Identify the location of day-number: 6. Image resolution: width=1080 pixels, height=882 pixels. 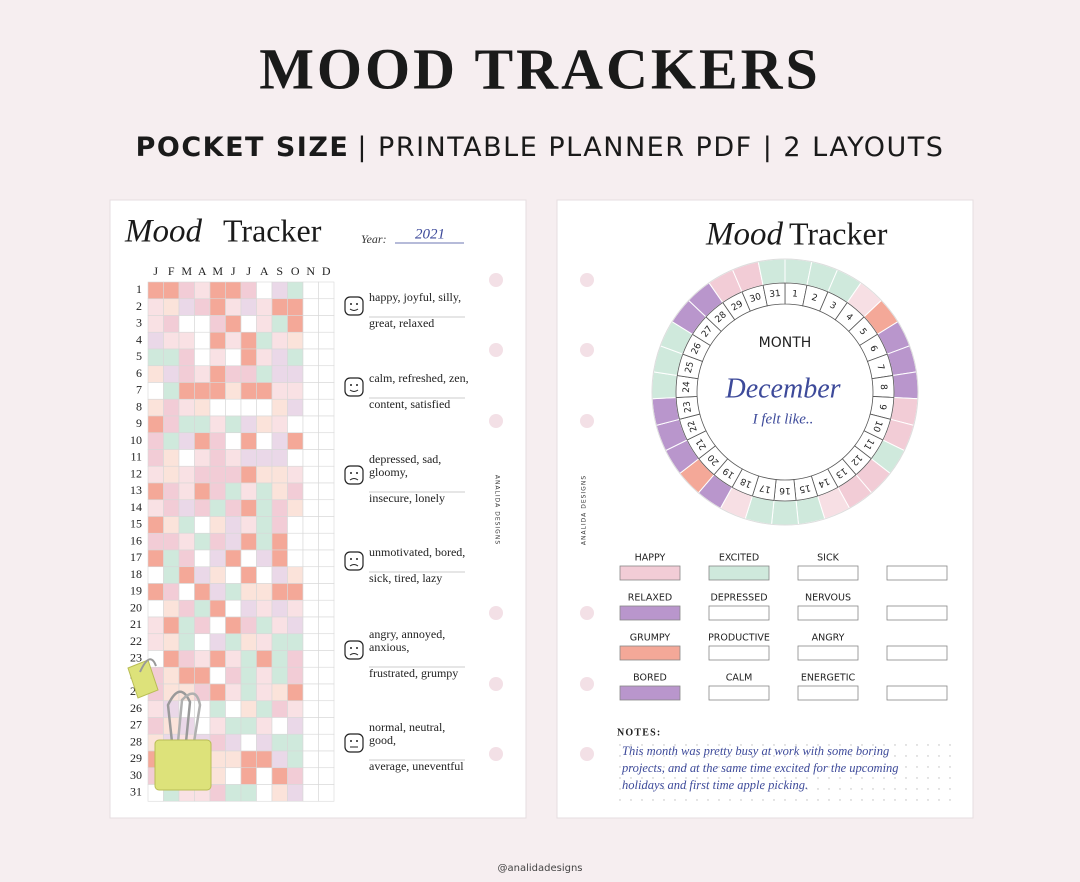
(139, 373).